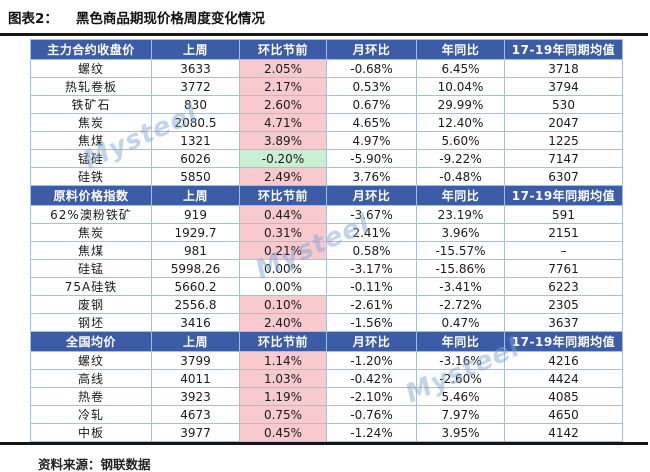 The image size is (650, 472). I want to click on cell-last-week: 5660.2, so click(195, 286).